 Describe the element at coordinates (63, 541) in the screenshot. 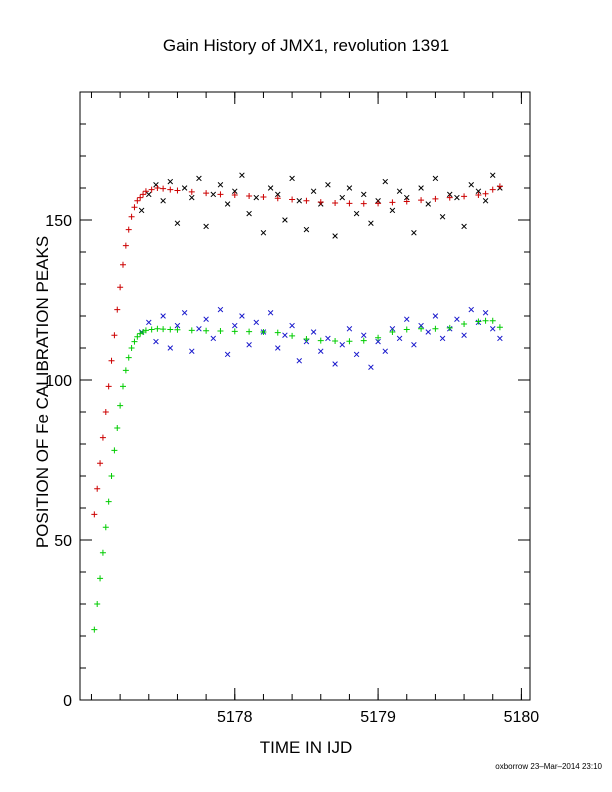

I see `y-tick-label: 50` at that location.